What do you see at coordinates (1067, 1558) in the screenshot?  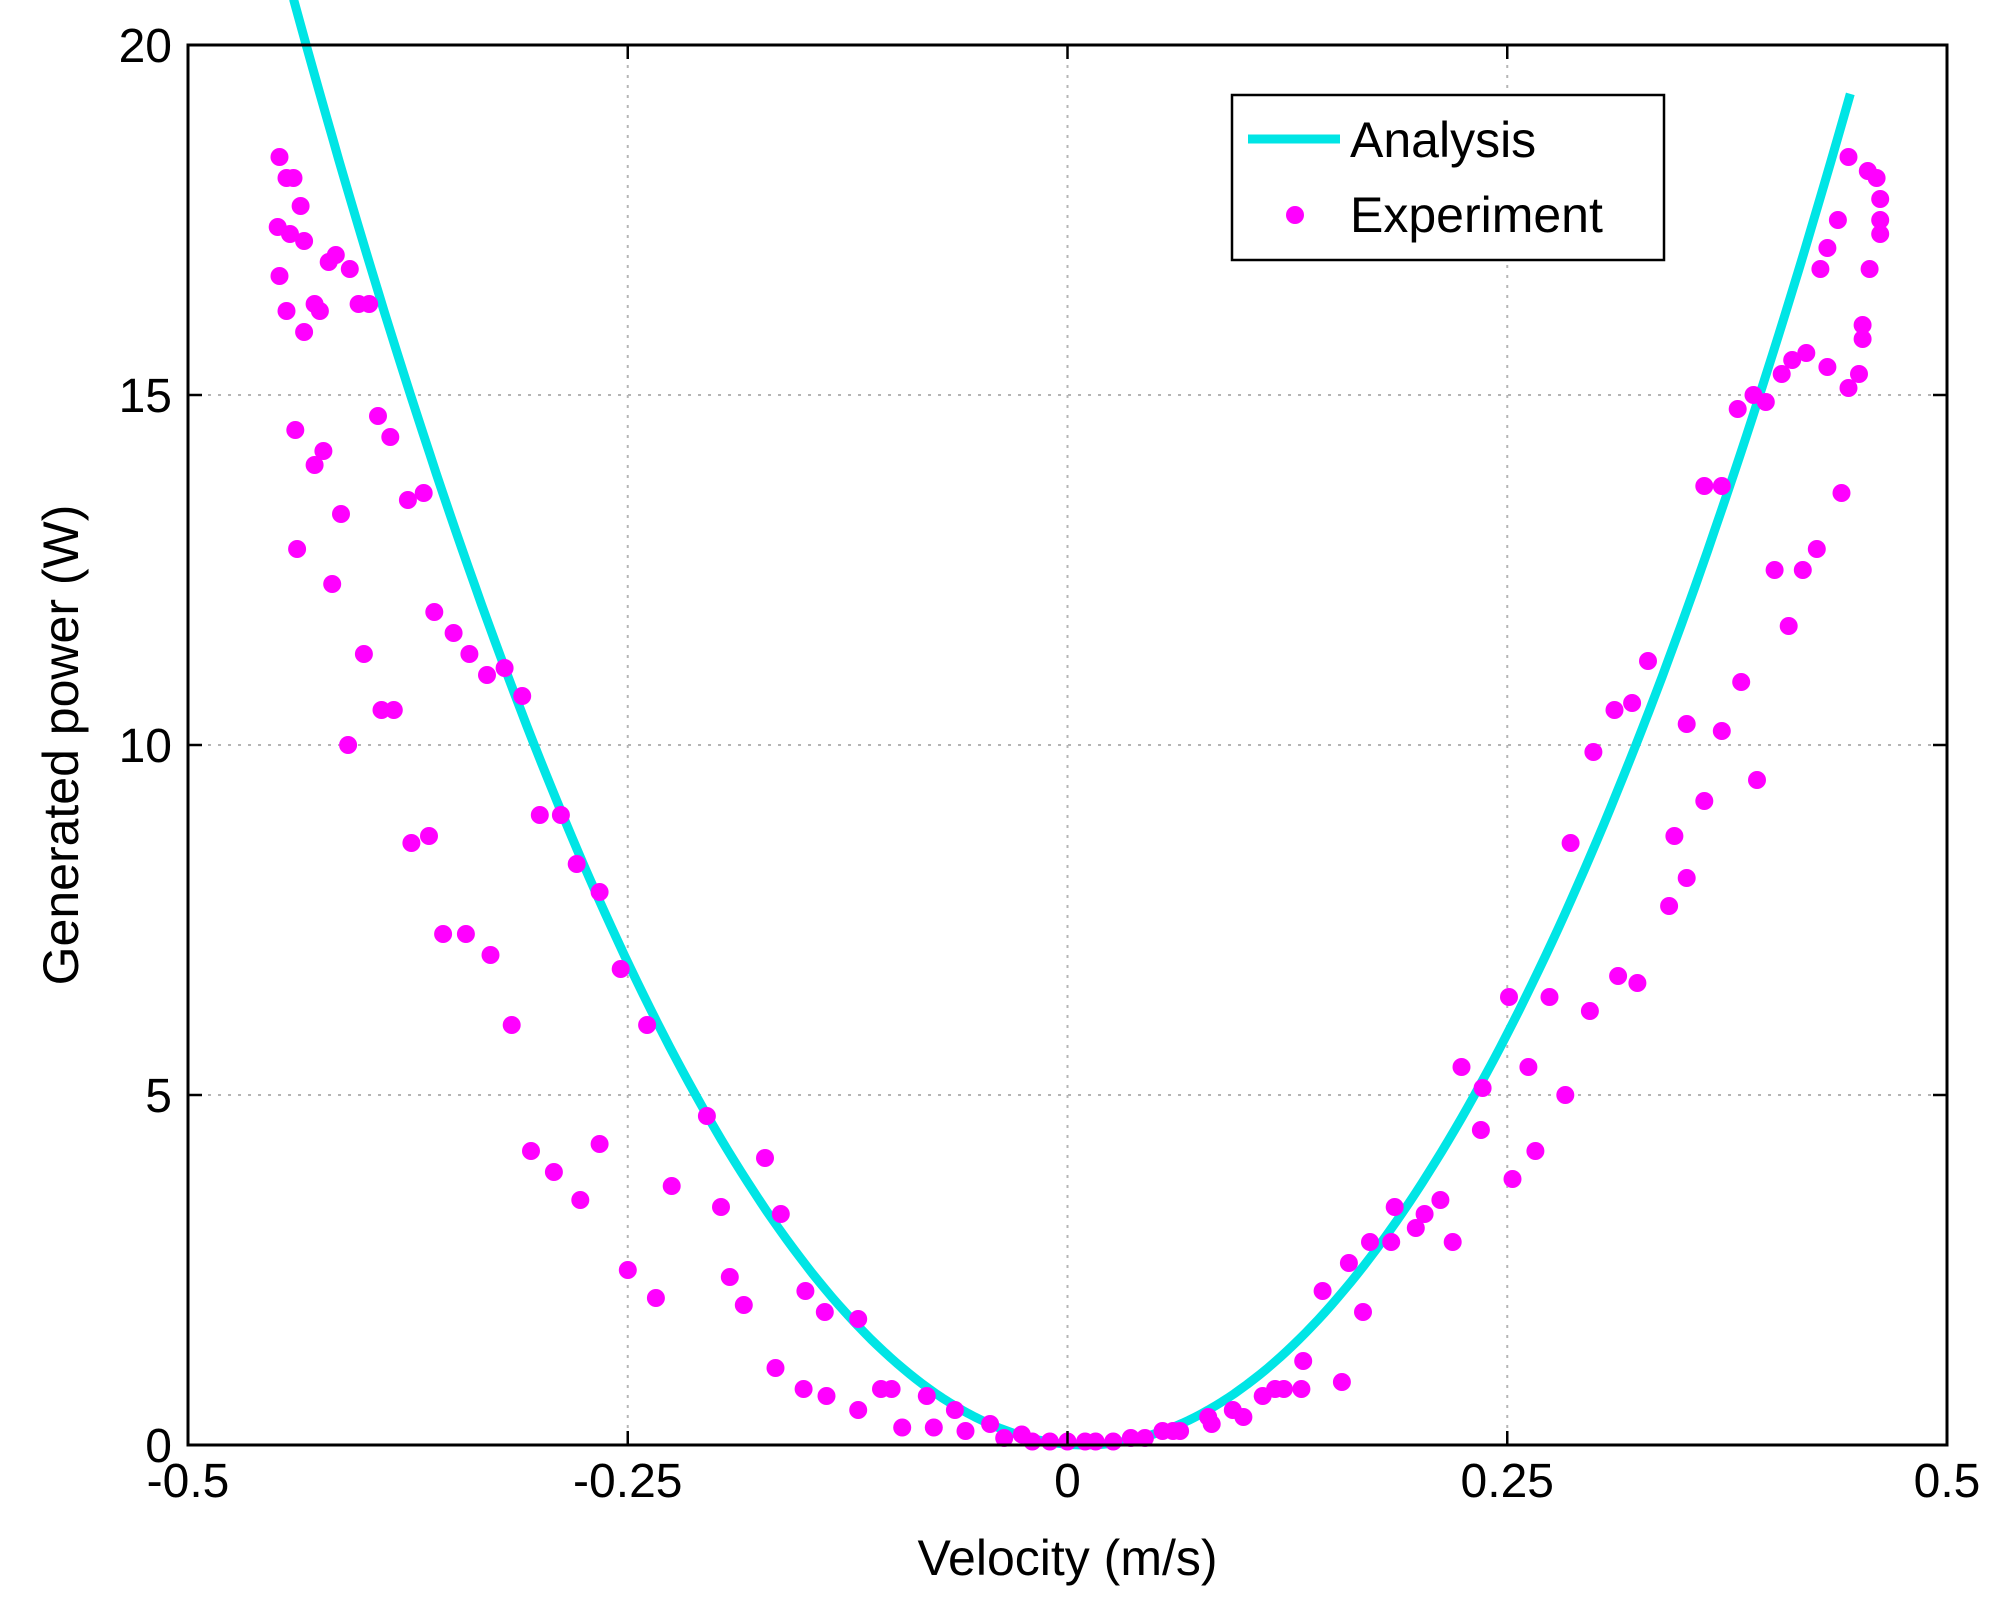 I see `x-axis-label: Velocity (m/s)` at bounding box center [1067, 1558].